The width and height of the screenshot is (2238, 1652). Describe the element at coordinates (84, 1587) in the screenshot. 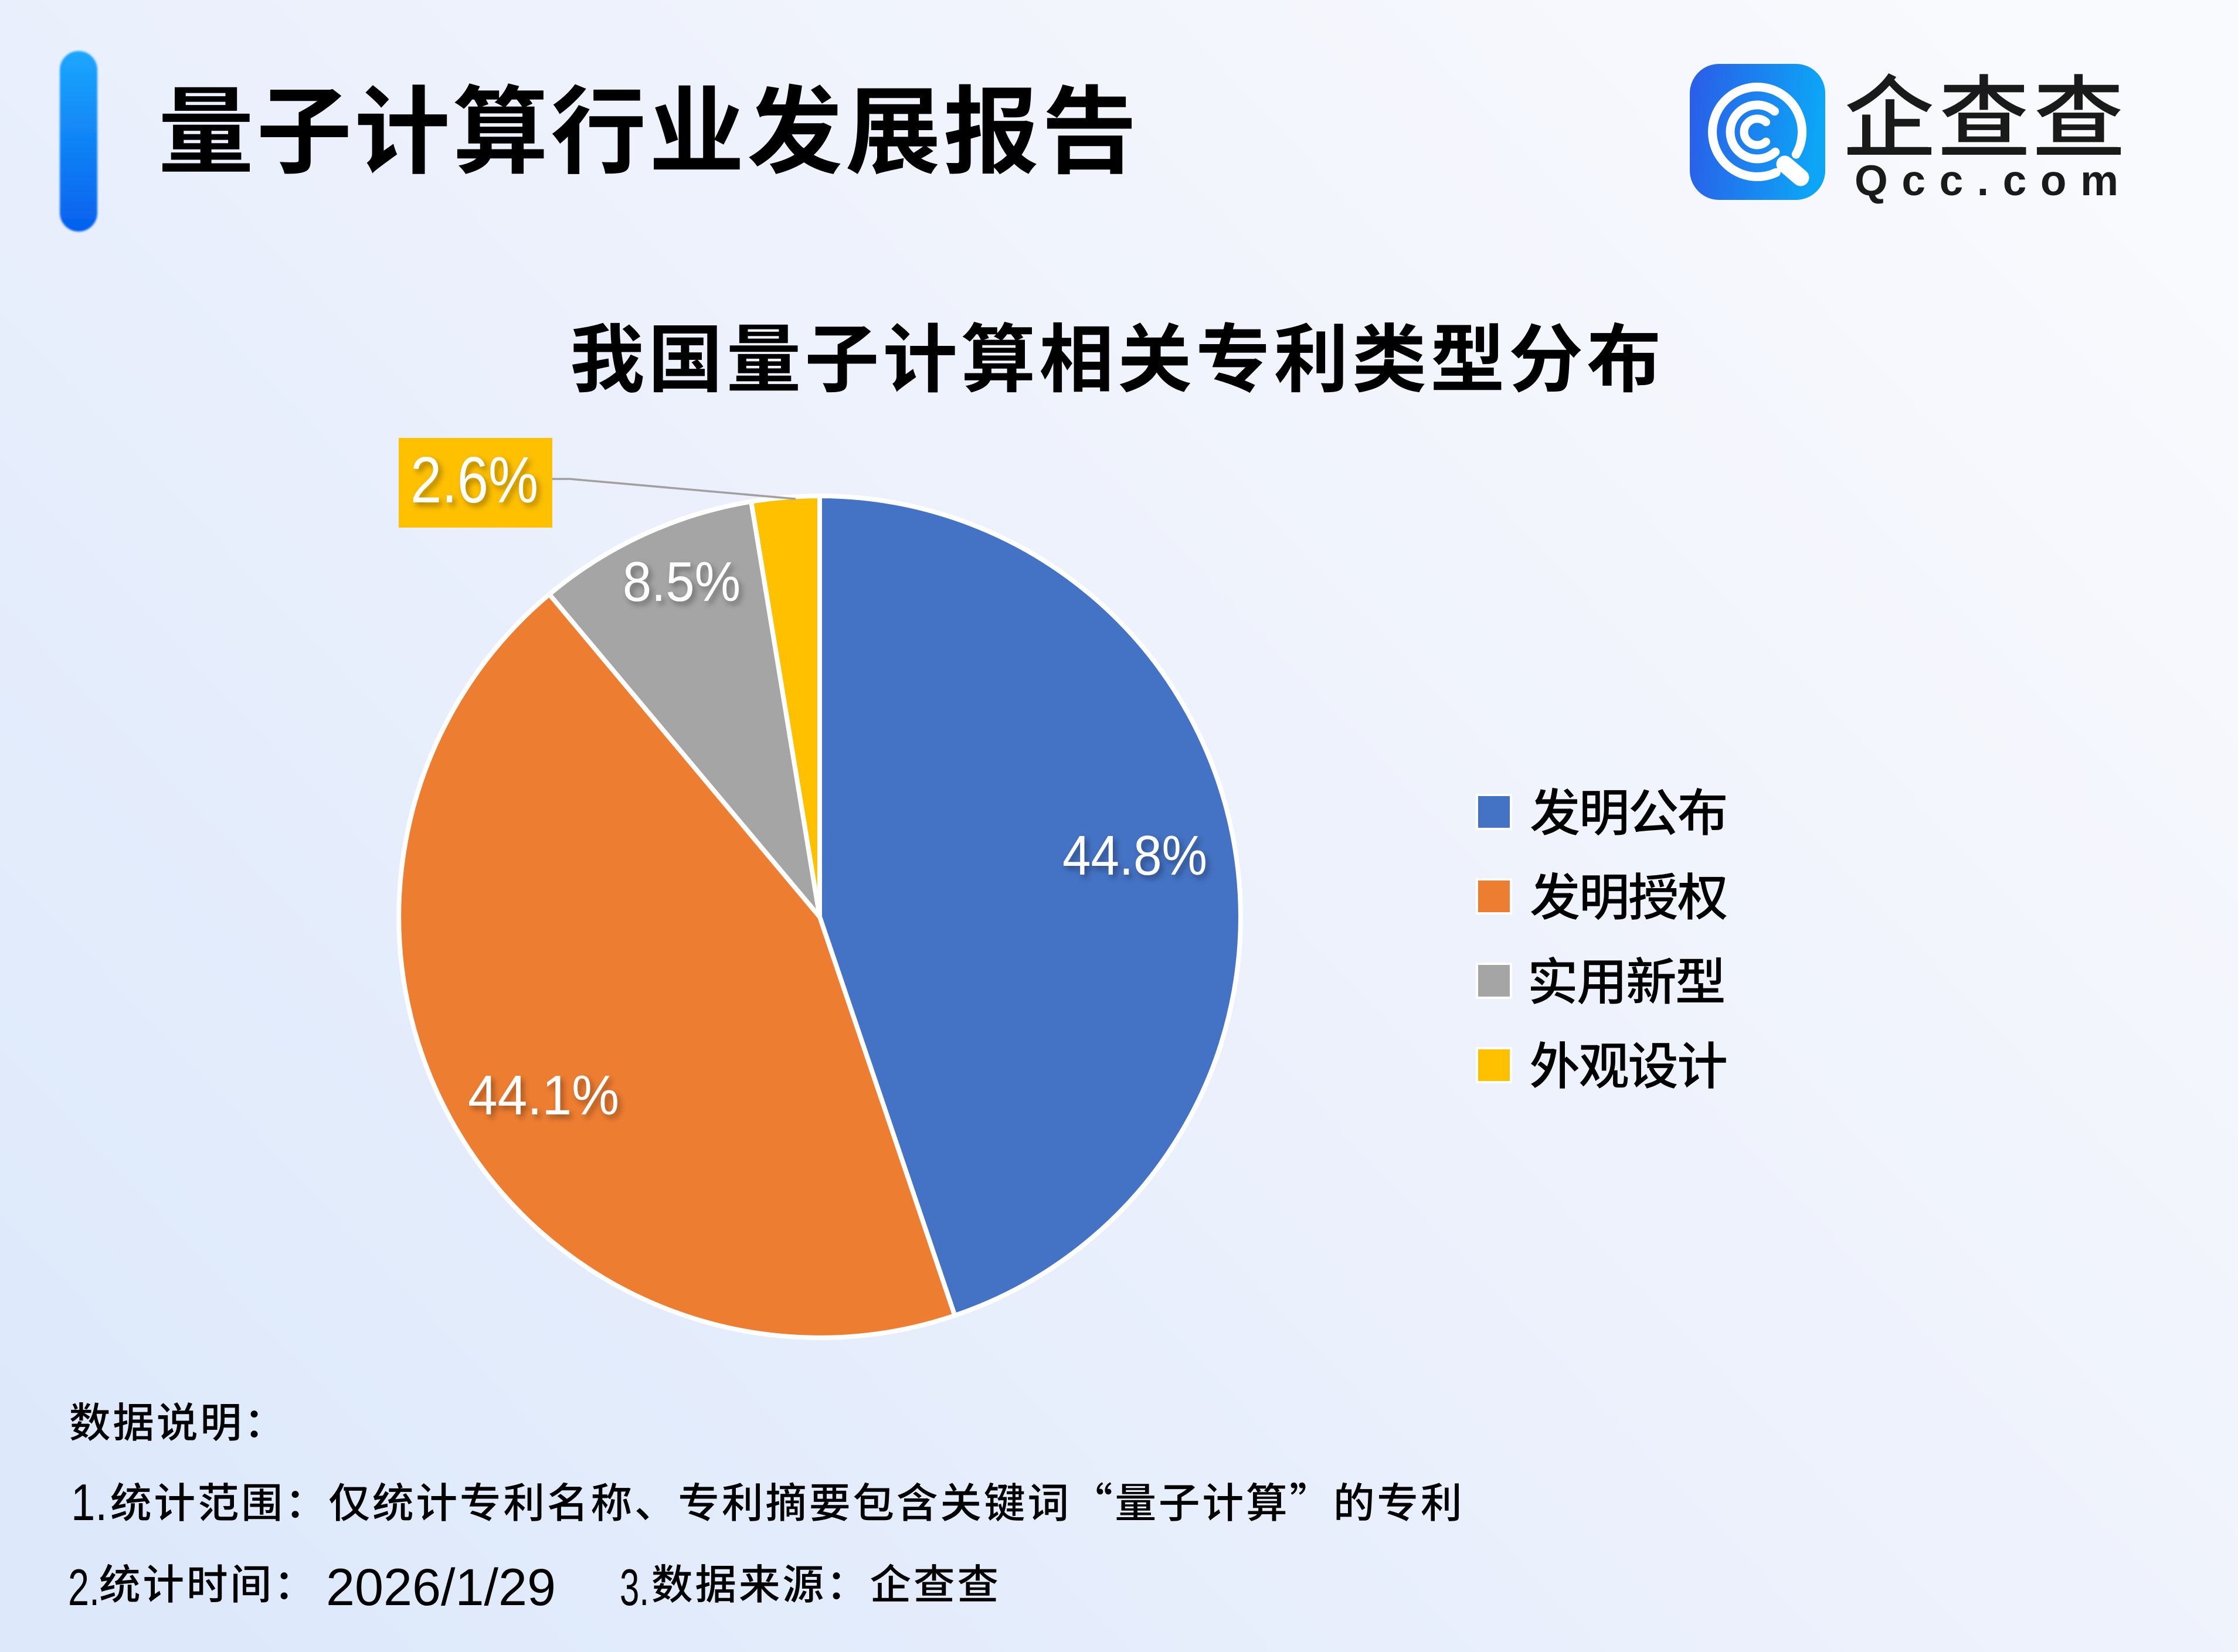

I see `svg-text: 2.` at that location.